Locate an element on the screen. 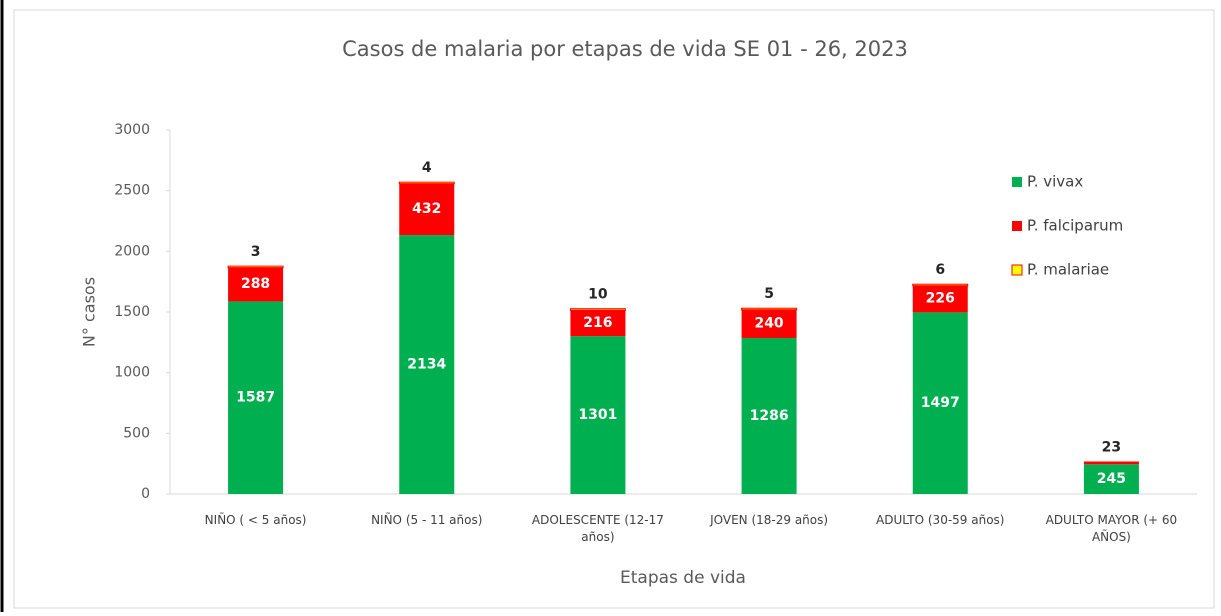 The image size is (1221, 616). data-label: 432 is located at coordinates (426, 209).